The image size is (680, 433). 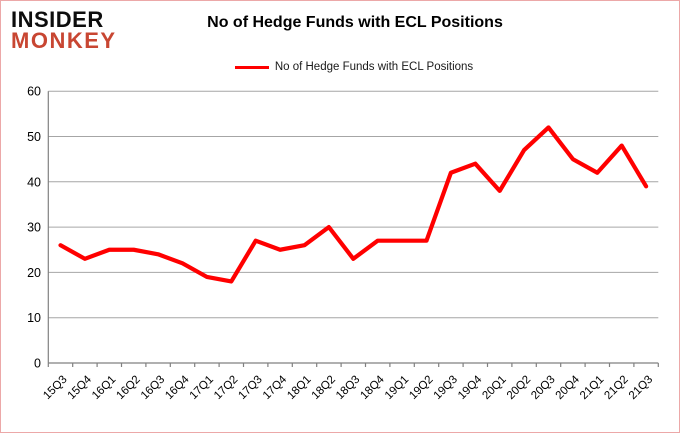 What do you see at coordinates (57, 19) in the screenshot?
I see `logo-line-insider: INSIDER` at bounding box center [57, 19].